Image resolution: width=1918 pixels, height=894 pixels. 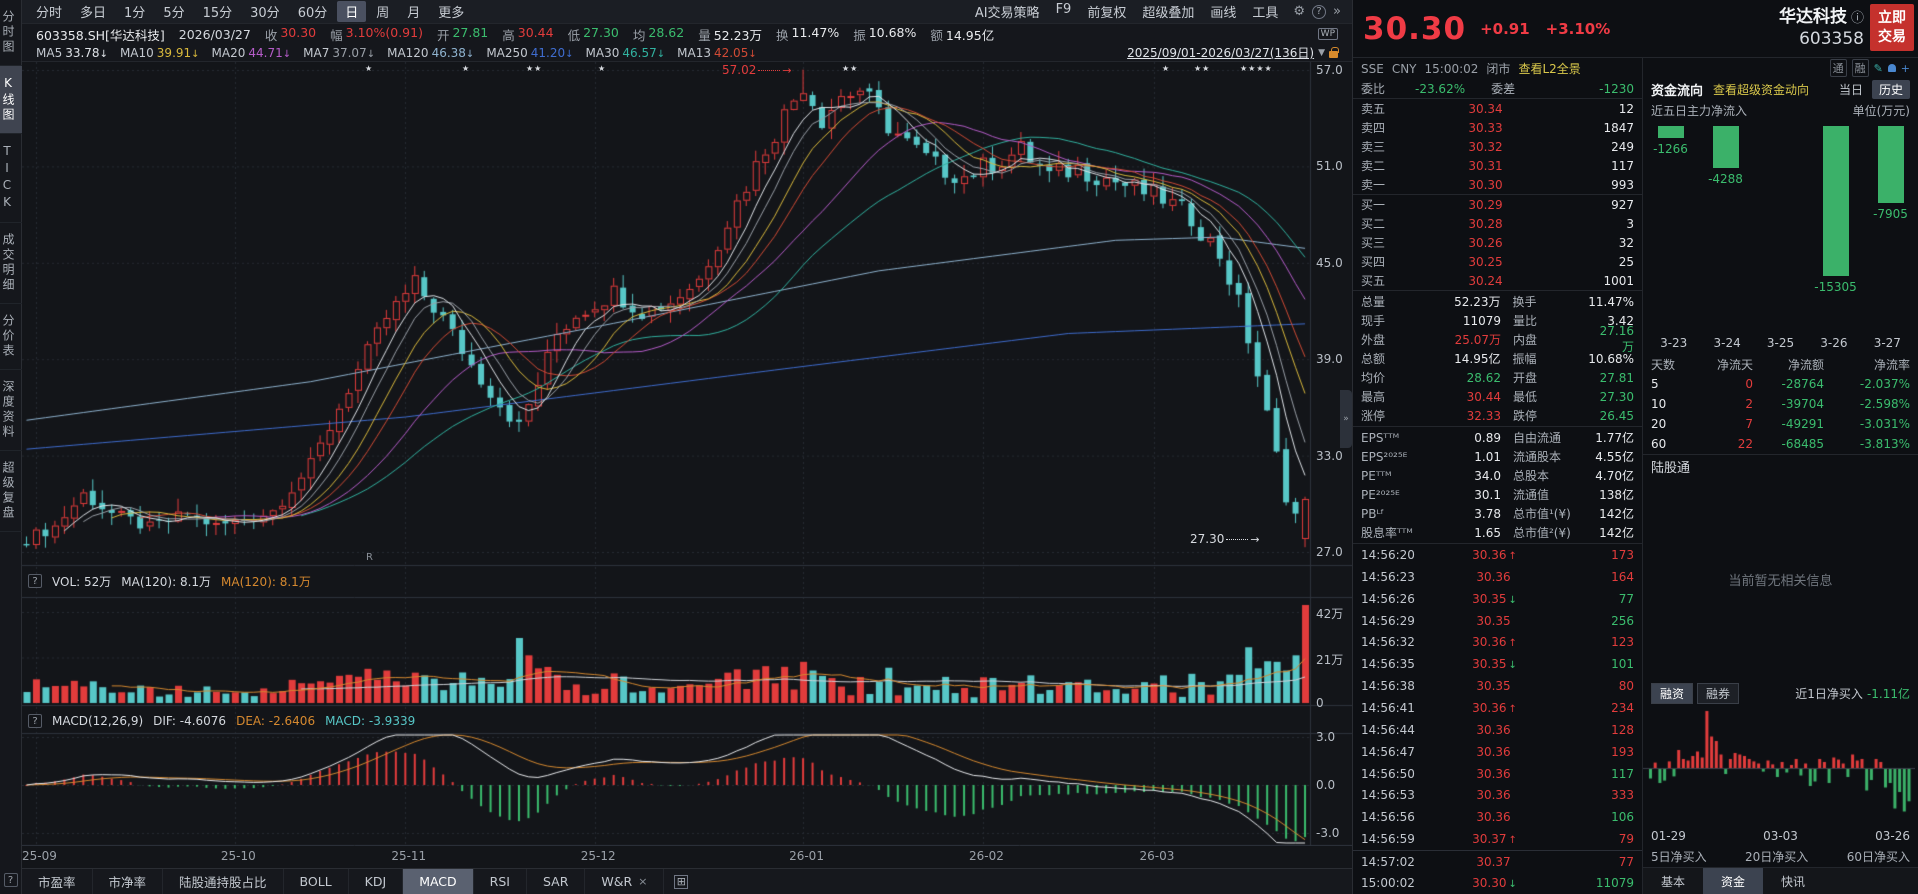 What do you see at coordinates (316, 881) in the screenshot?
I see `indicator-tab: BOLL` at bounding box center [316, 881].